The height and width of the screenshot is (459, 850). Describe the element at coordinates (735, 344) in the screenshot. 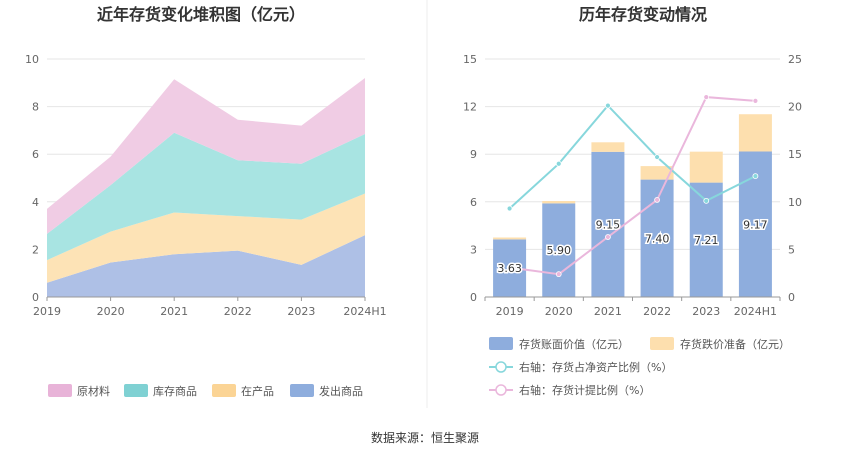

I see `legend-label: 存货跌价准备（亿元）` at that location.